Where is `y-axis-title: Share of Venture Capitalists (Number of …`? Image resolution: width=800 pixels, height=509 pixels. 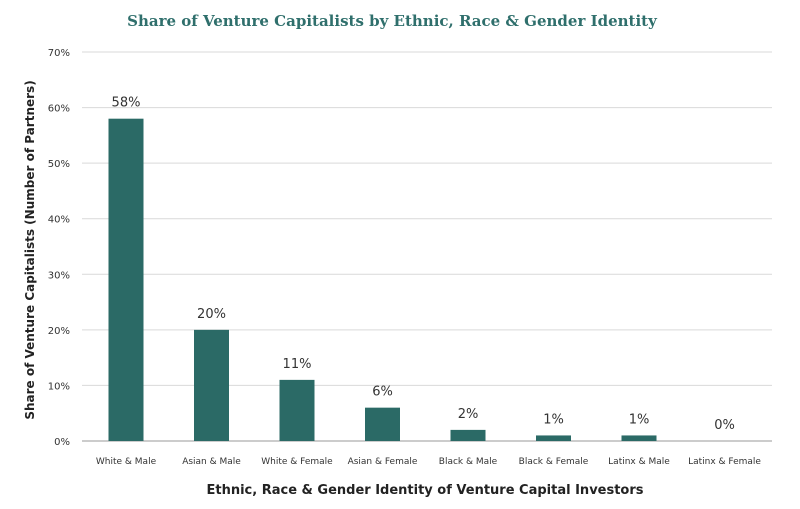
y-axis-title: Share of Venture Capitalists (Number of … is located at coordinates (30, 249).